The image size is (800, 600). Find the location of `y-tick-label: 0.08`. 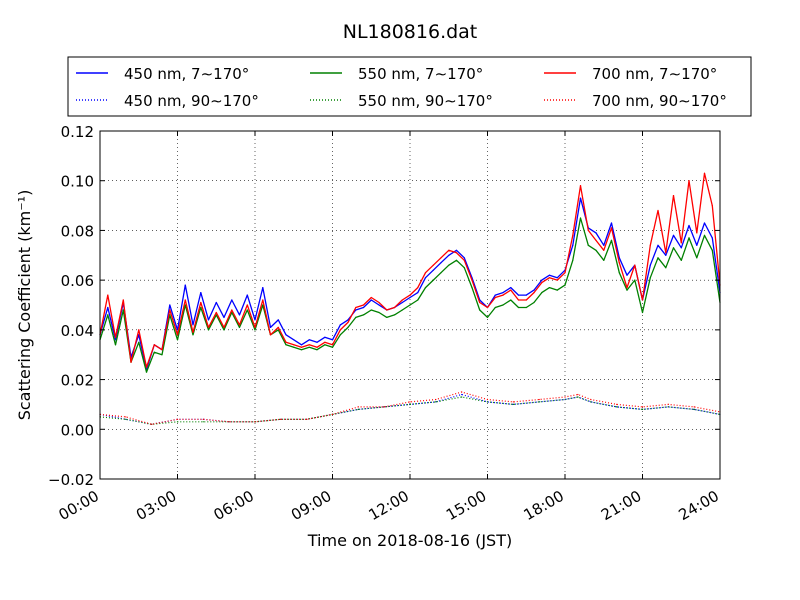

y-tick-label: 0.08 is located at coordinates (77, 231).